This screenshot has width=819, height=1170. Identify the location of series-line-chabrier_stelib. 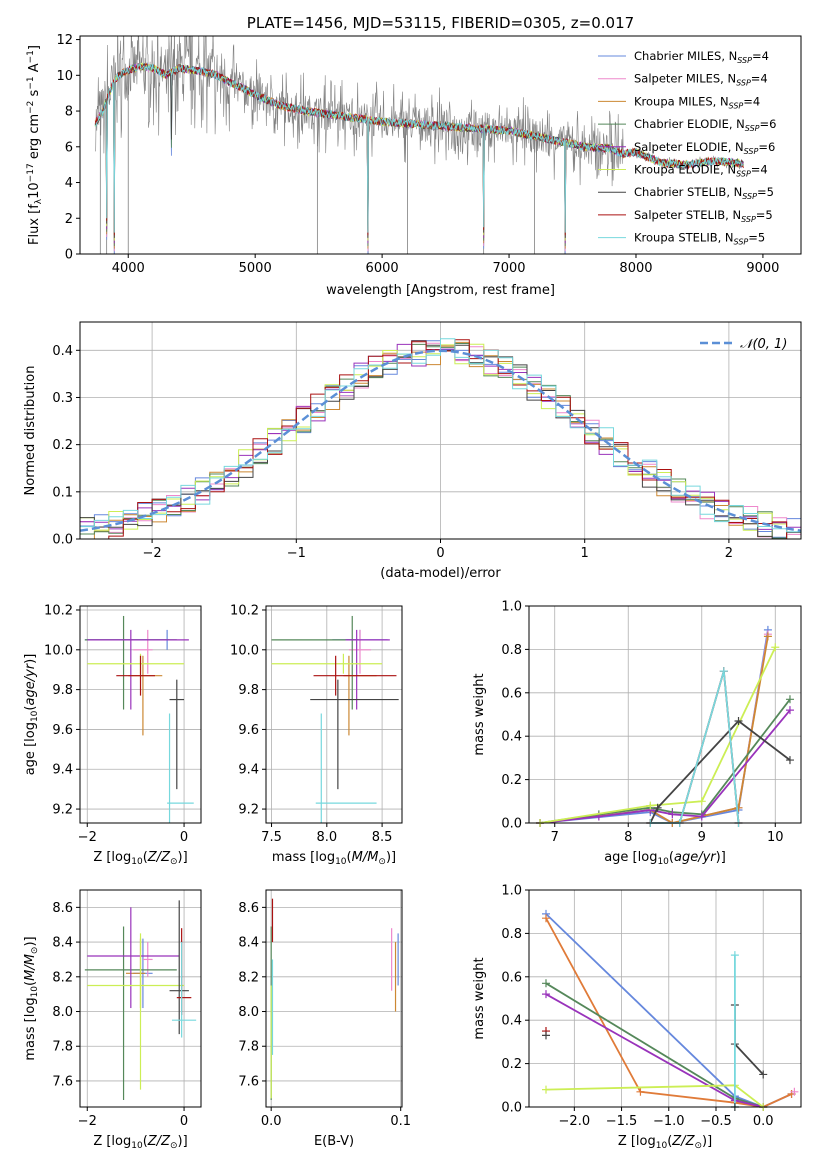
(720, 771).